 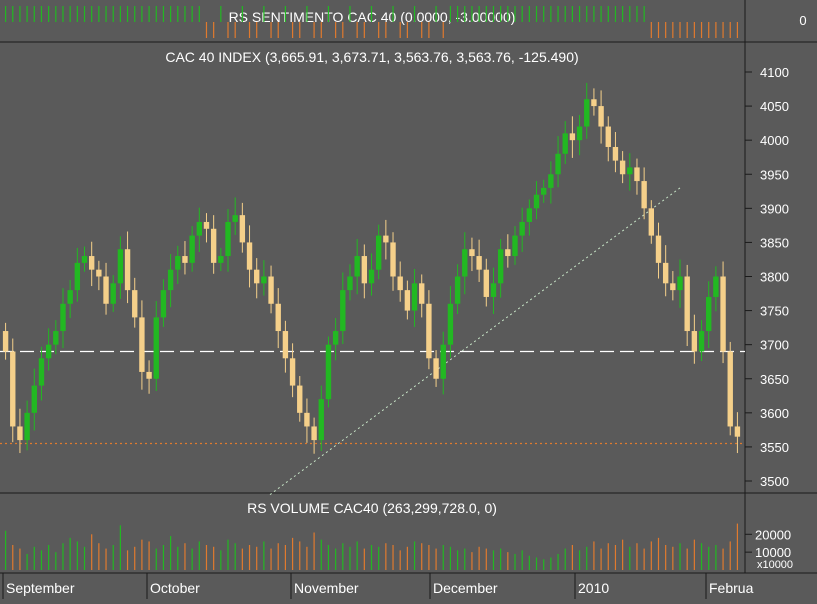 I want to click on price-y-tick-label: 4000, so click(x=774, y=140).